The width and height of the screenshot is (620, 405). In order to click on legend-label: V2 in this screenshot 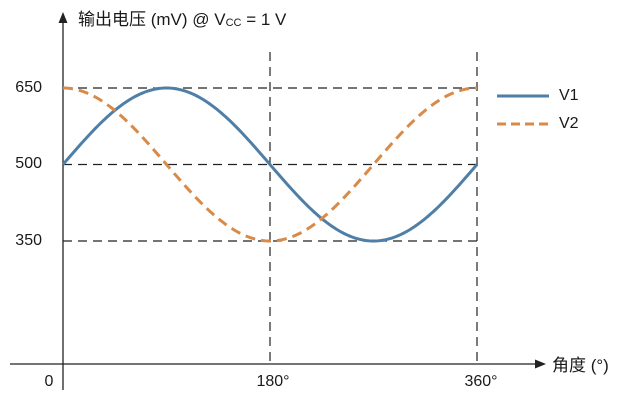, I will do `click(569, 123)`.